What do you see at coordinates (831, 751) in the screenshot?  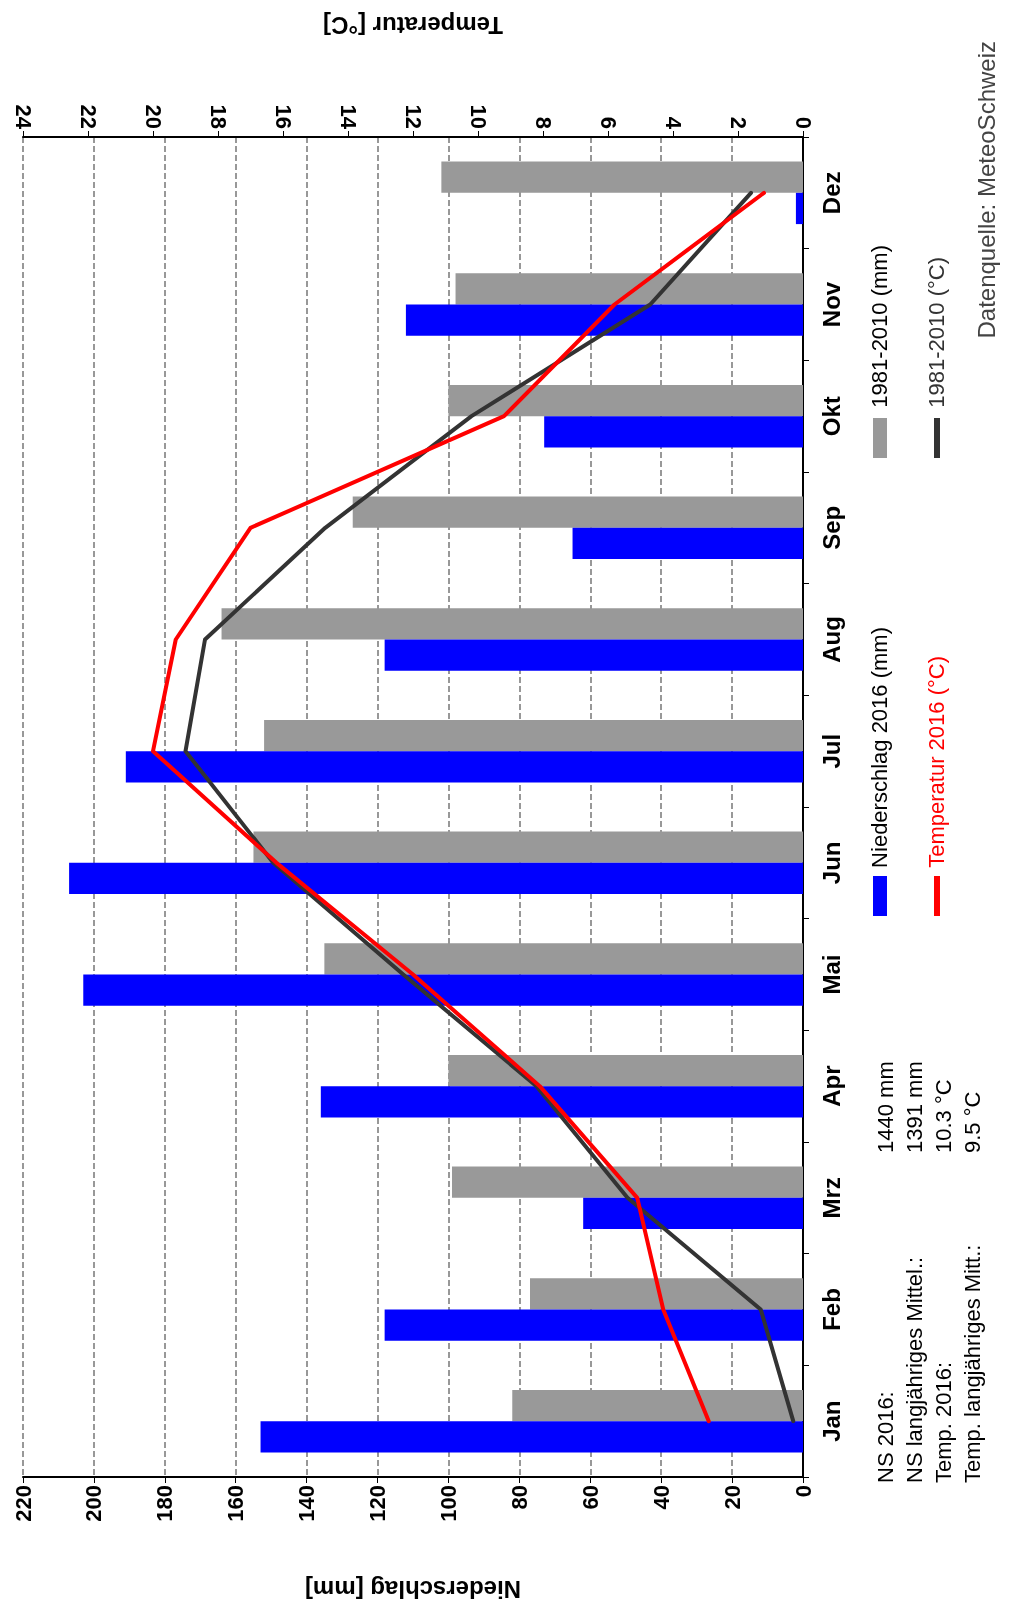 I see `y-tick-label: Jul` at bounding box center [831, 751].